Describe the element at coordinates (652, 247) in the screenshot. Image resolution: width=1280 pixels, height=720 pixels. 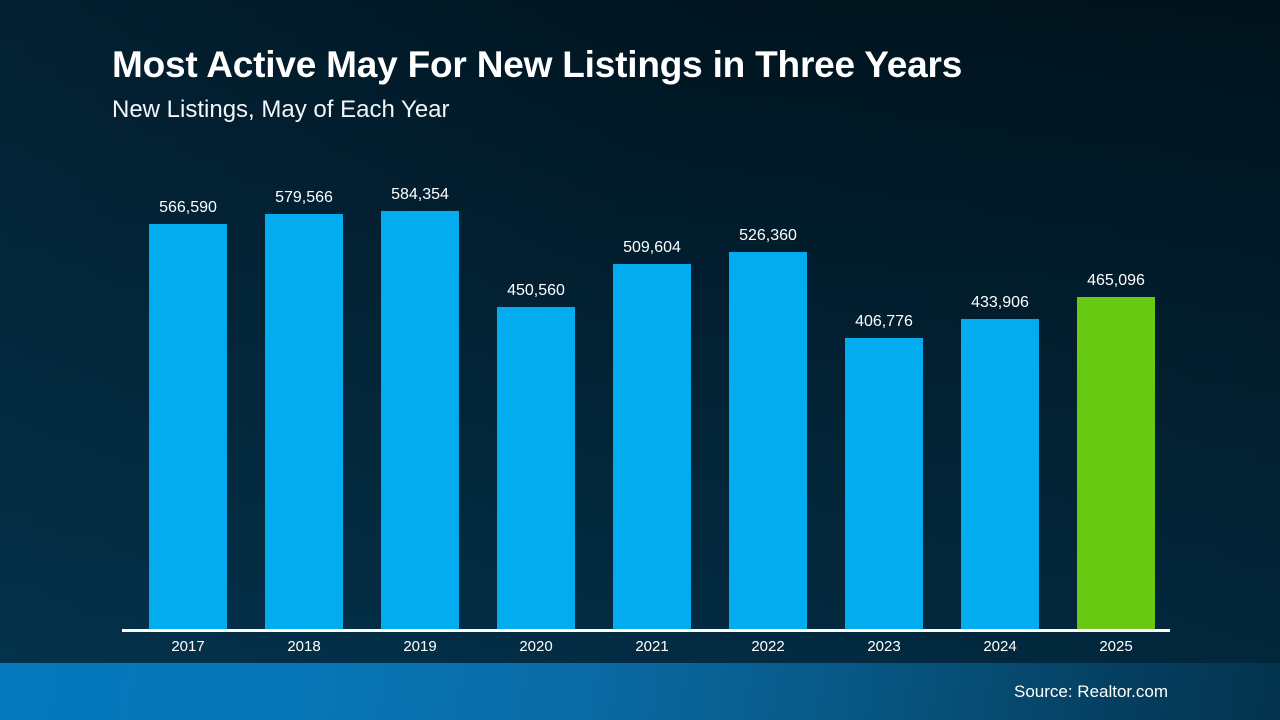
I see `bar-value-label: 509,604` at that location.